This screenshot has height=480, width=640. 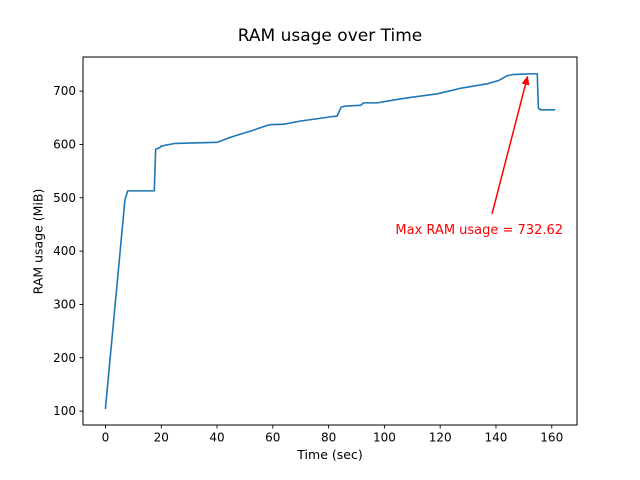 What do you see at coordinates (161, 438) in the screenshot?
I see `x-tick-label: 20` at bounding box center [161, 438].